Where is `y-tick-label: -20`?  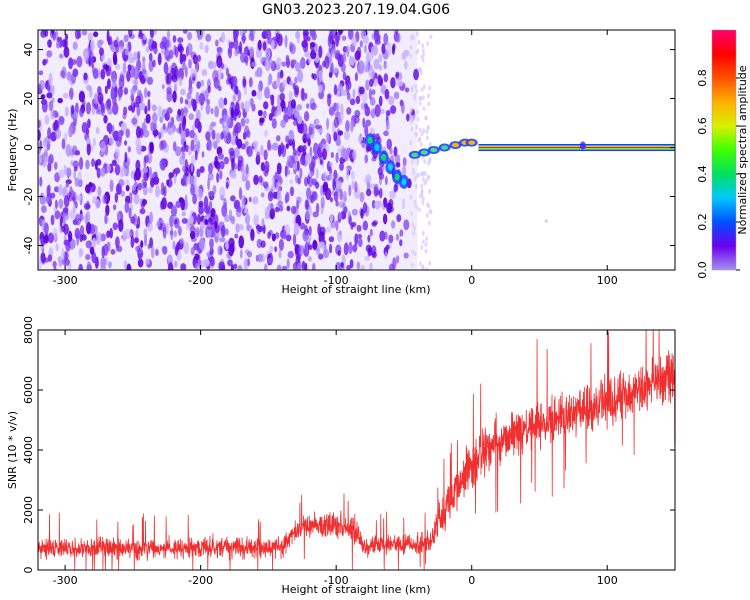
y-tick-label: -20 is located at coordinates (28, 197).